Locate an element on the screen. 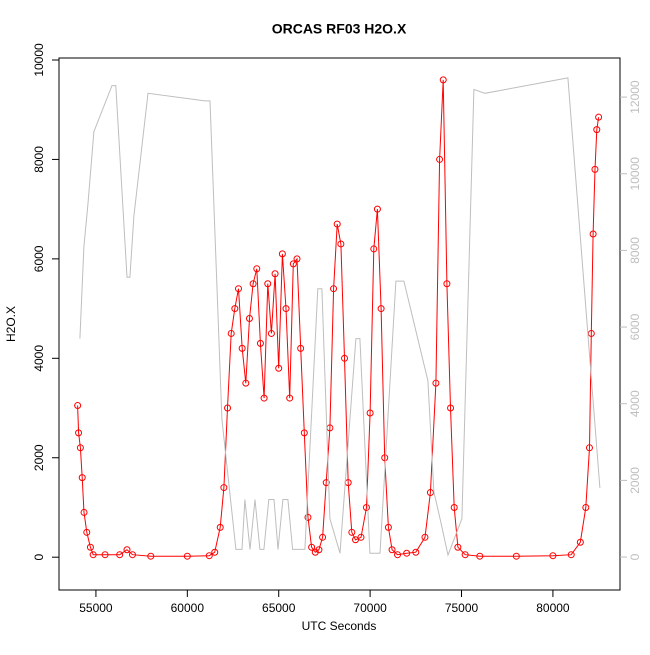 The image size is (650, 655). y-tick-label: 4000 is located at coordinates (39, 358).